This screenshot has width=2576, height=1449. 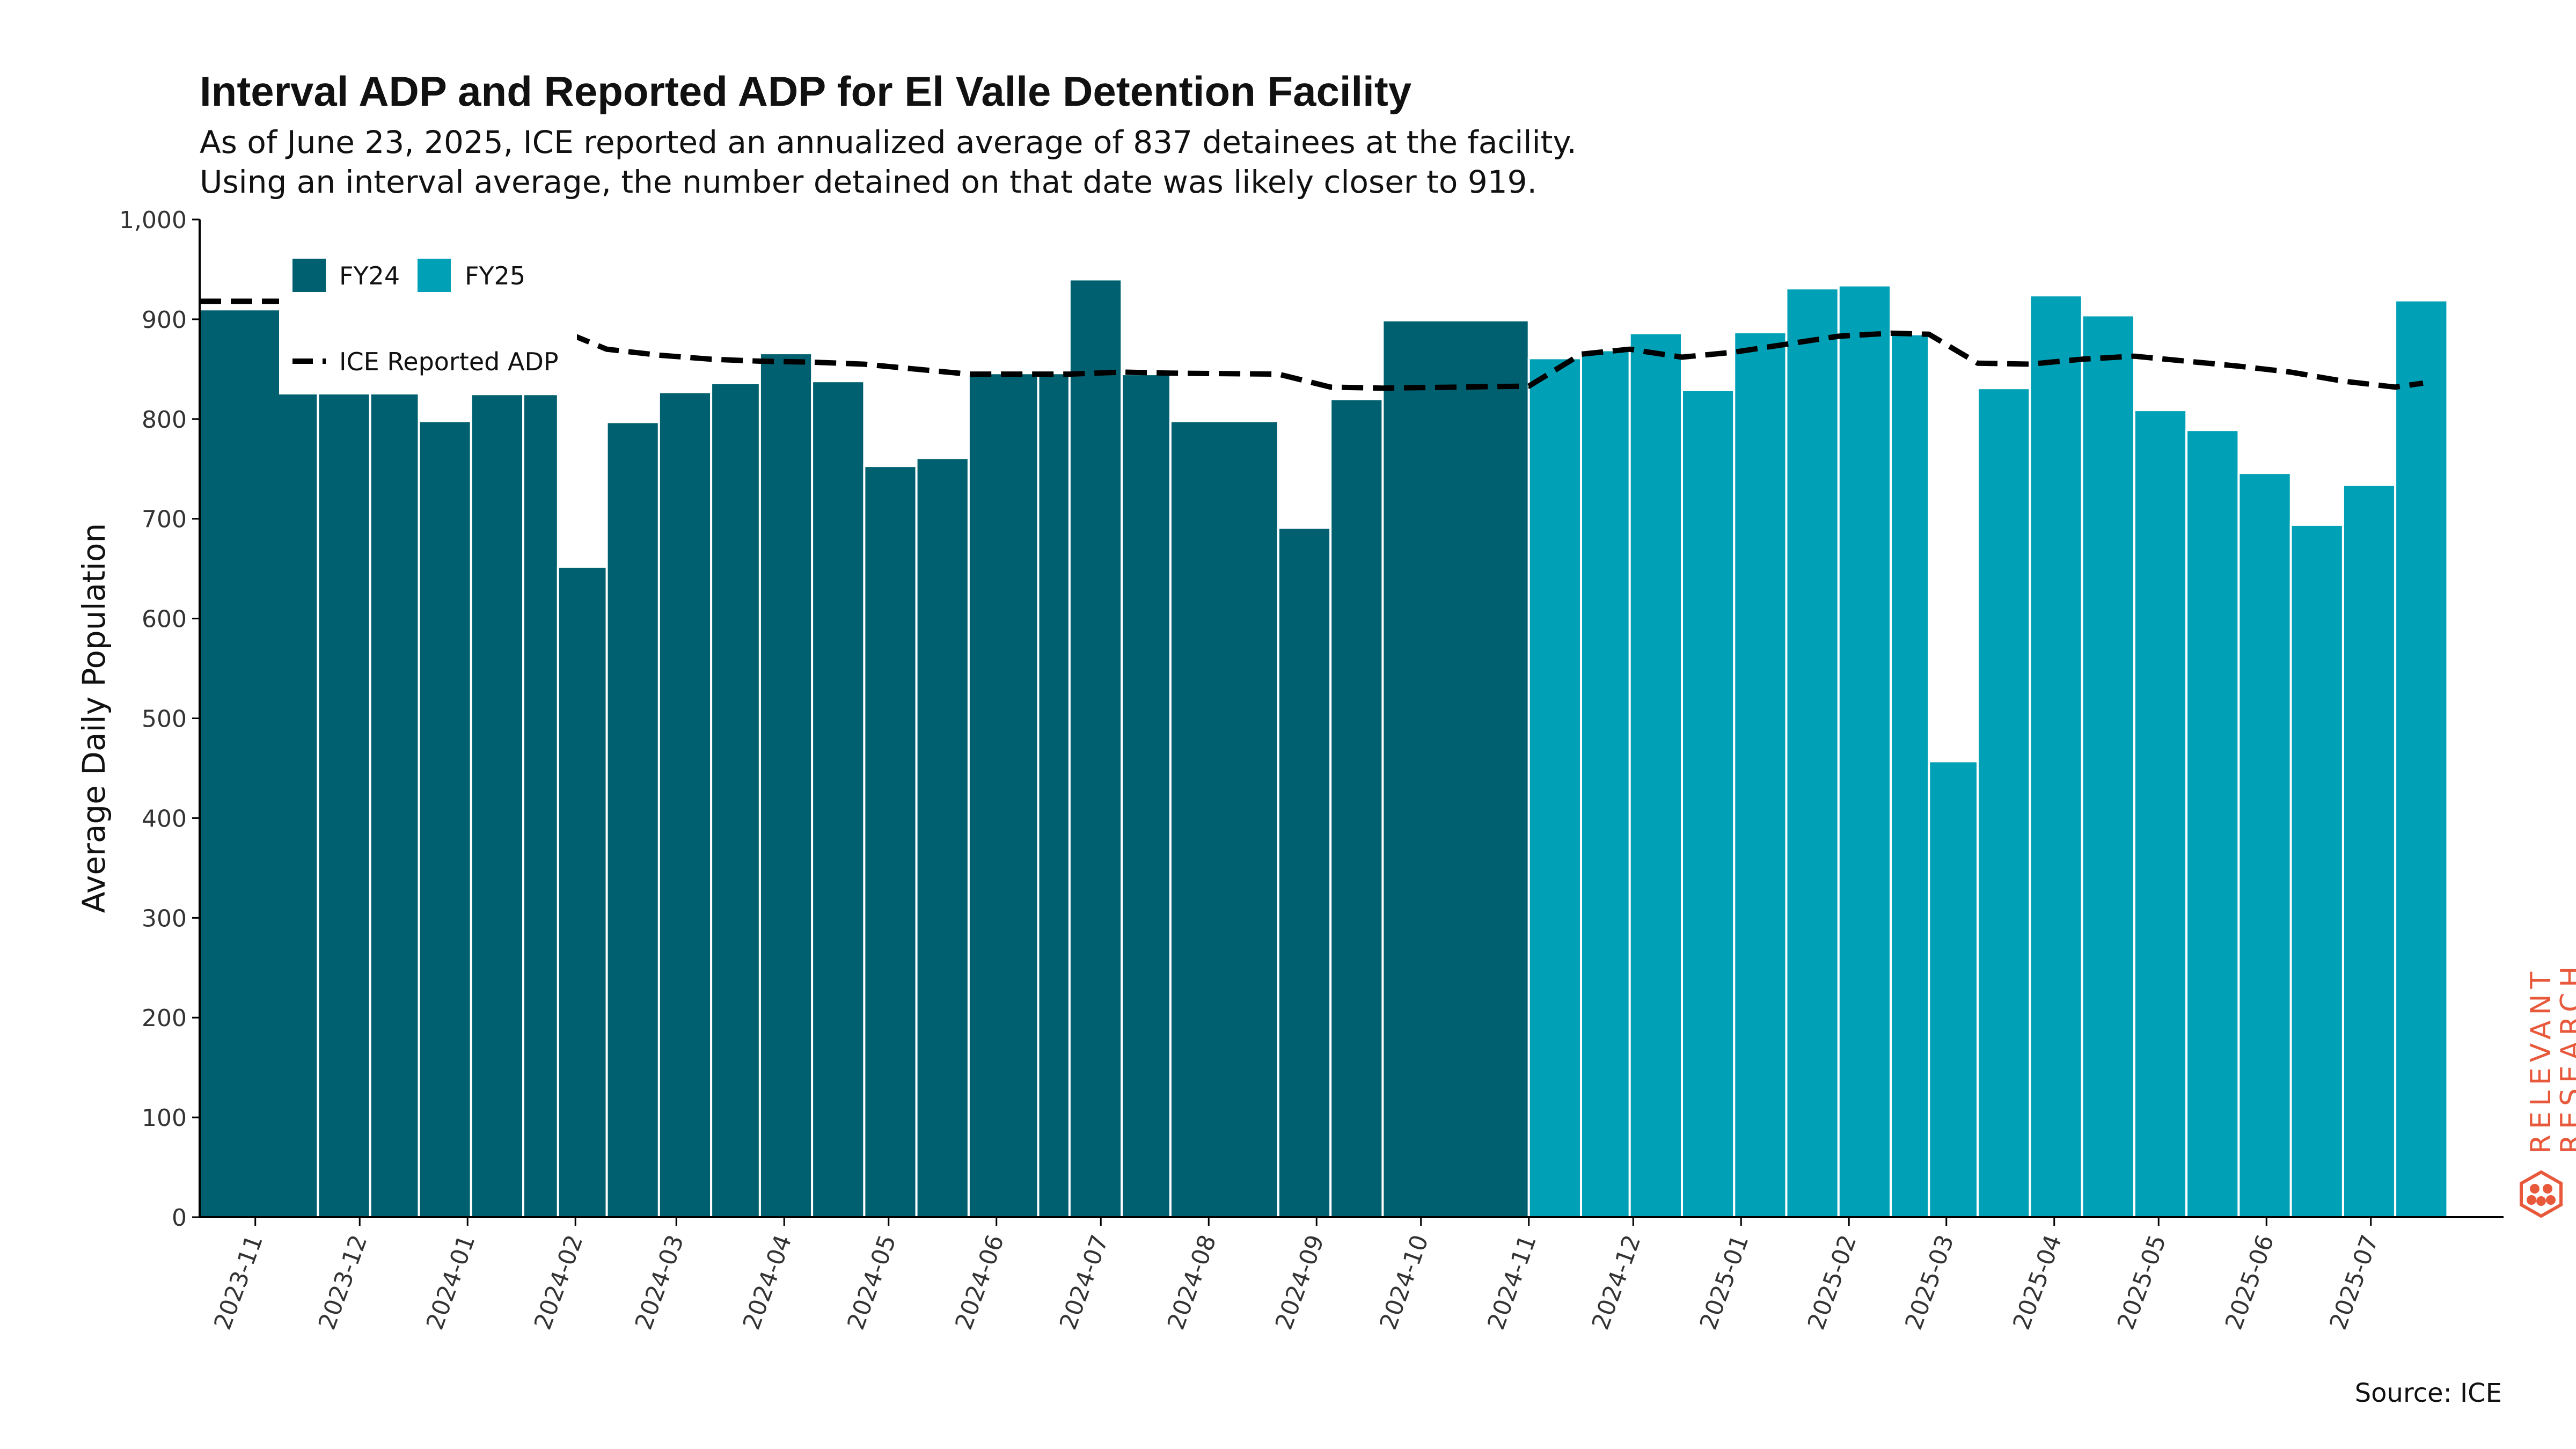 What do you see at coordinates (164, 320) in the screenshot?
I see `y-tick-label-9: 900` at bounding box center [164, 320].